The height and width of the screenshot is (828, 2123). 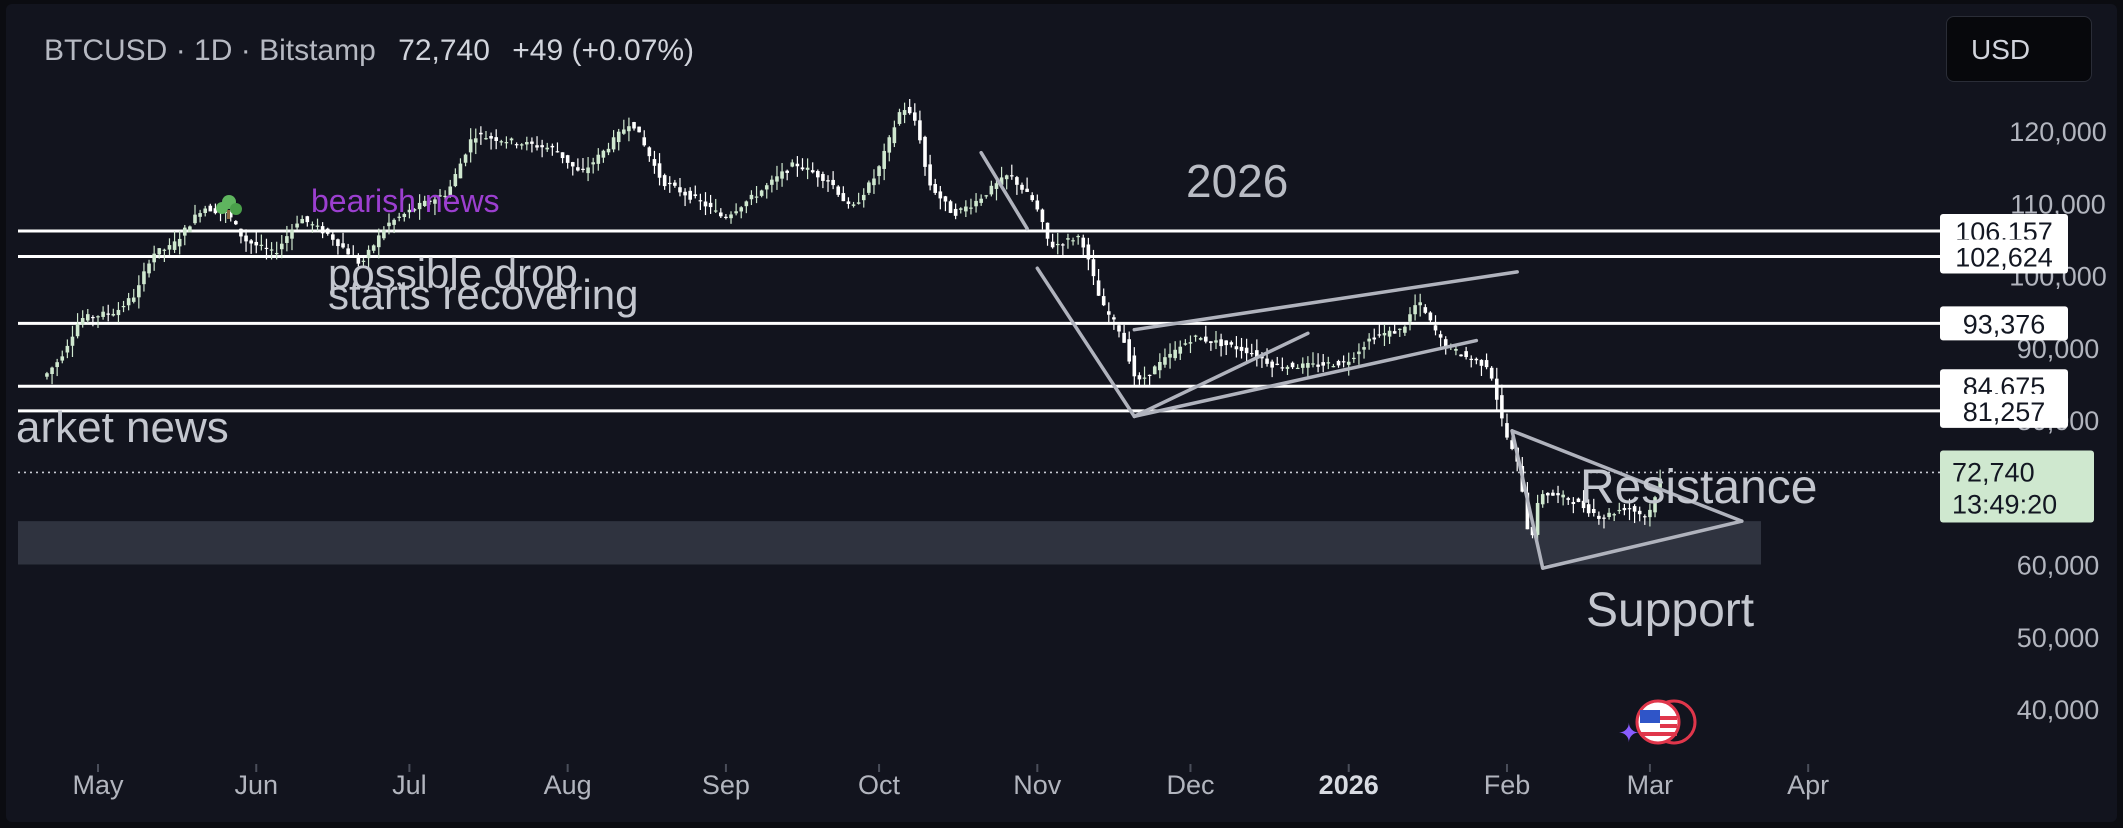 I want to click on x-axis-tick-label: Oct, so click(x=879, y=785).